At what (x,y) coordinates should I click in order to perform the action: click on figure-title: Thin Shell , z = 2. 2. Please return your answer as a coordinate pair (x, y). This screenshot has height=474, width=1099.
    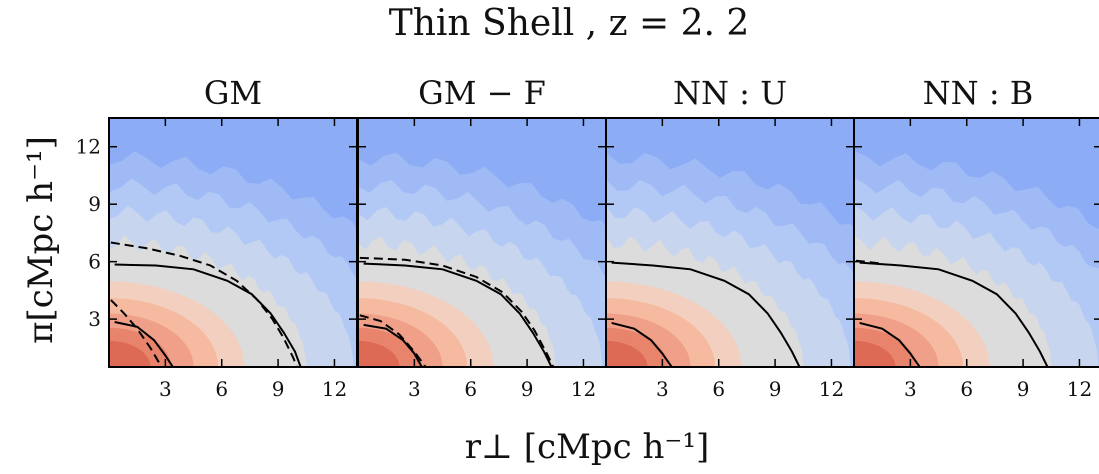
    Looking at the image, I should click on (569, 23).